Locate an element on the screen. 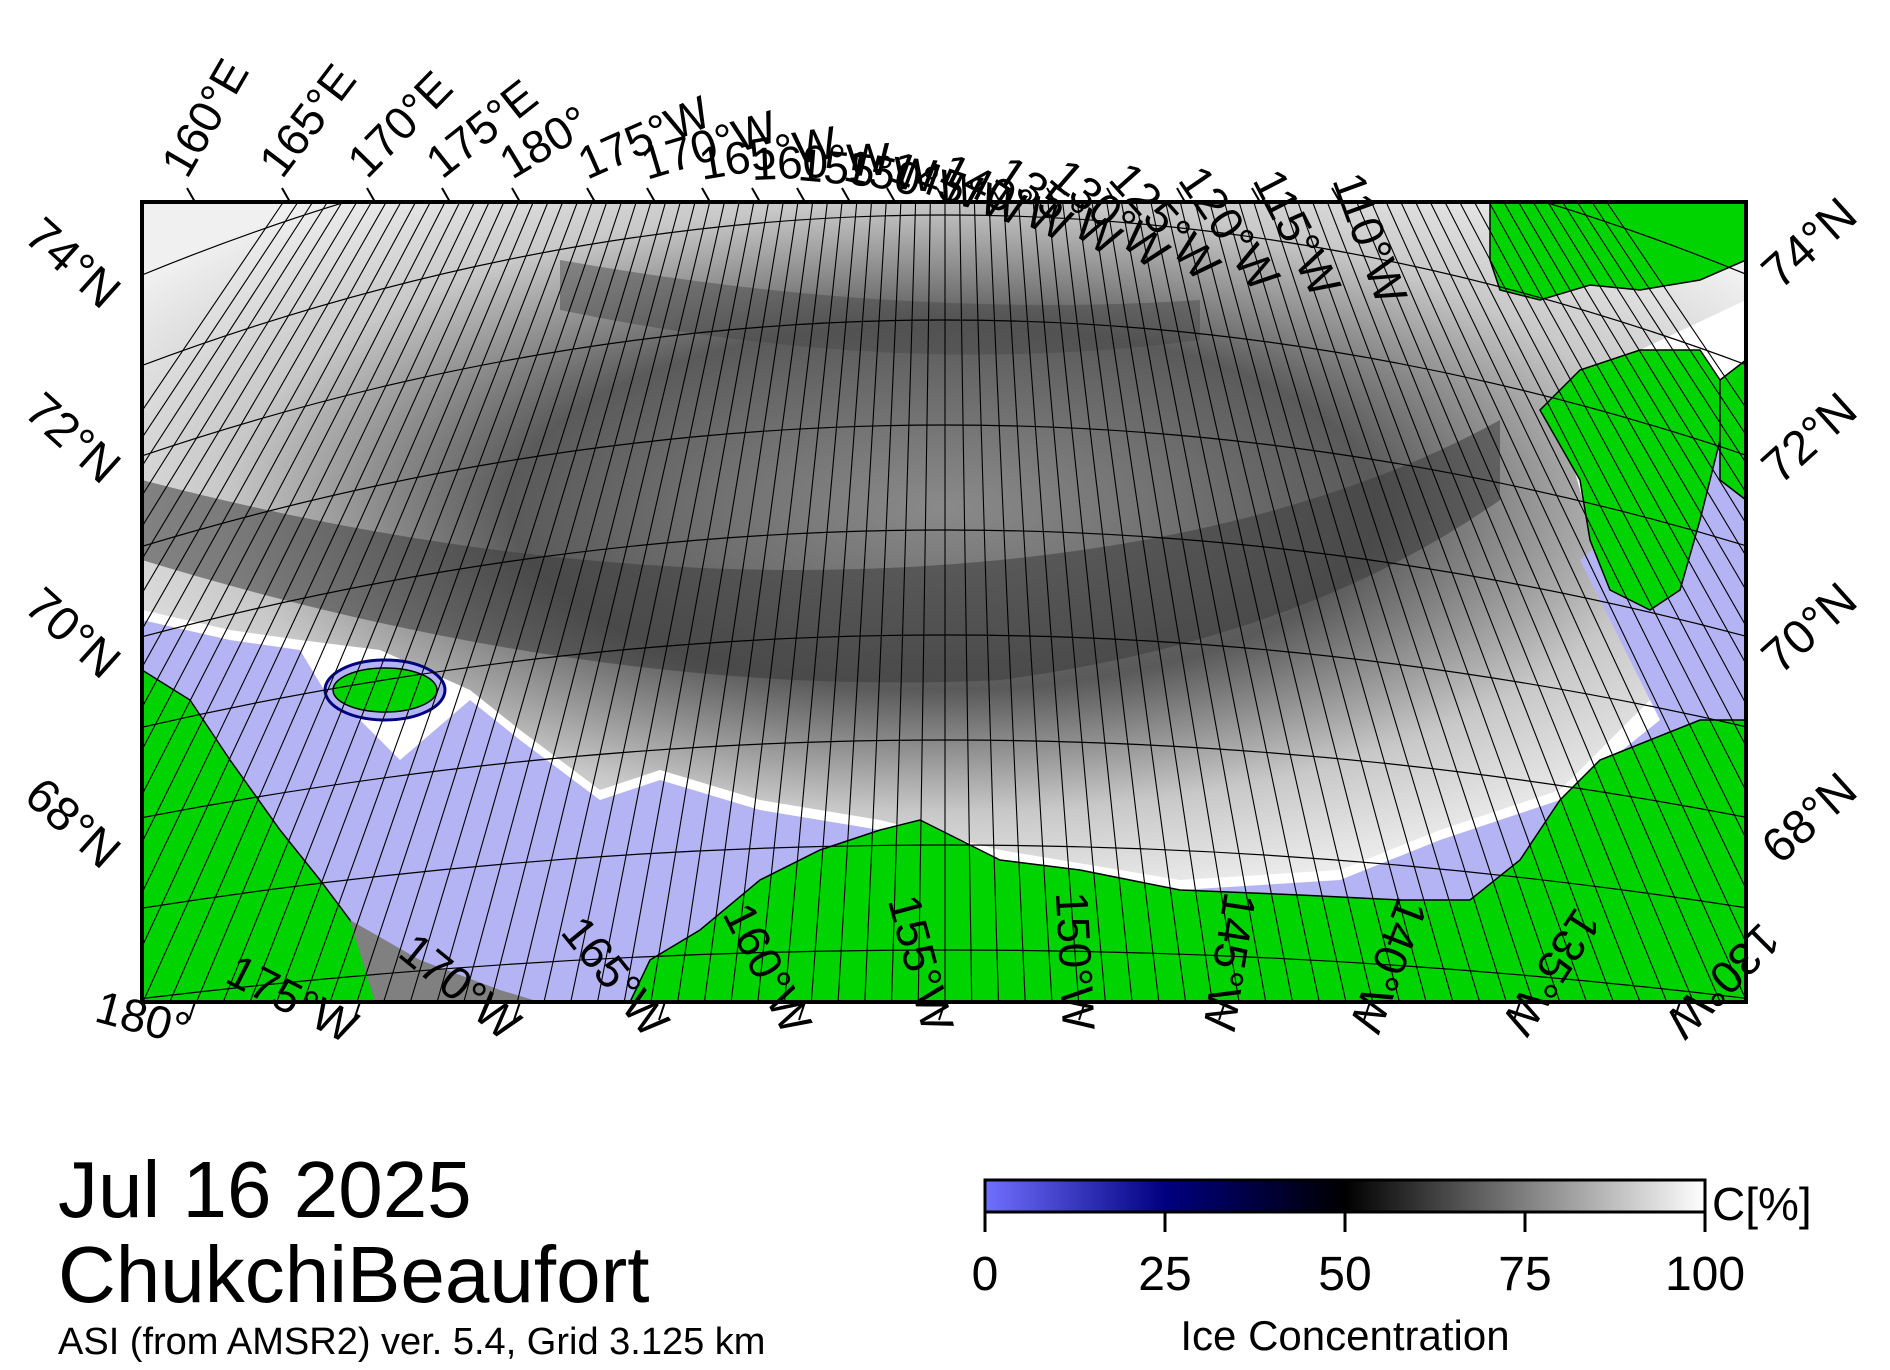 The image size is (1890, 1370). left-latitude-label: 72°N is located at coordinates (72, 438).